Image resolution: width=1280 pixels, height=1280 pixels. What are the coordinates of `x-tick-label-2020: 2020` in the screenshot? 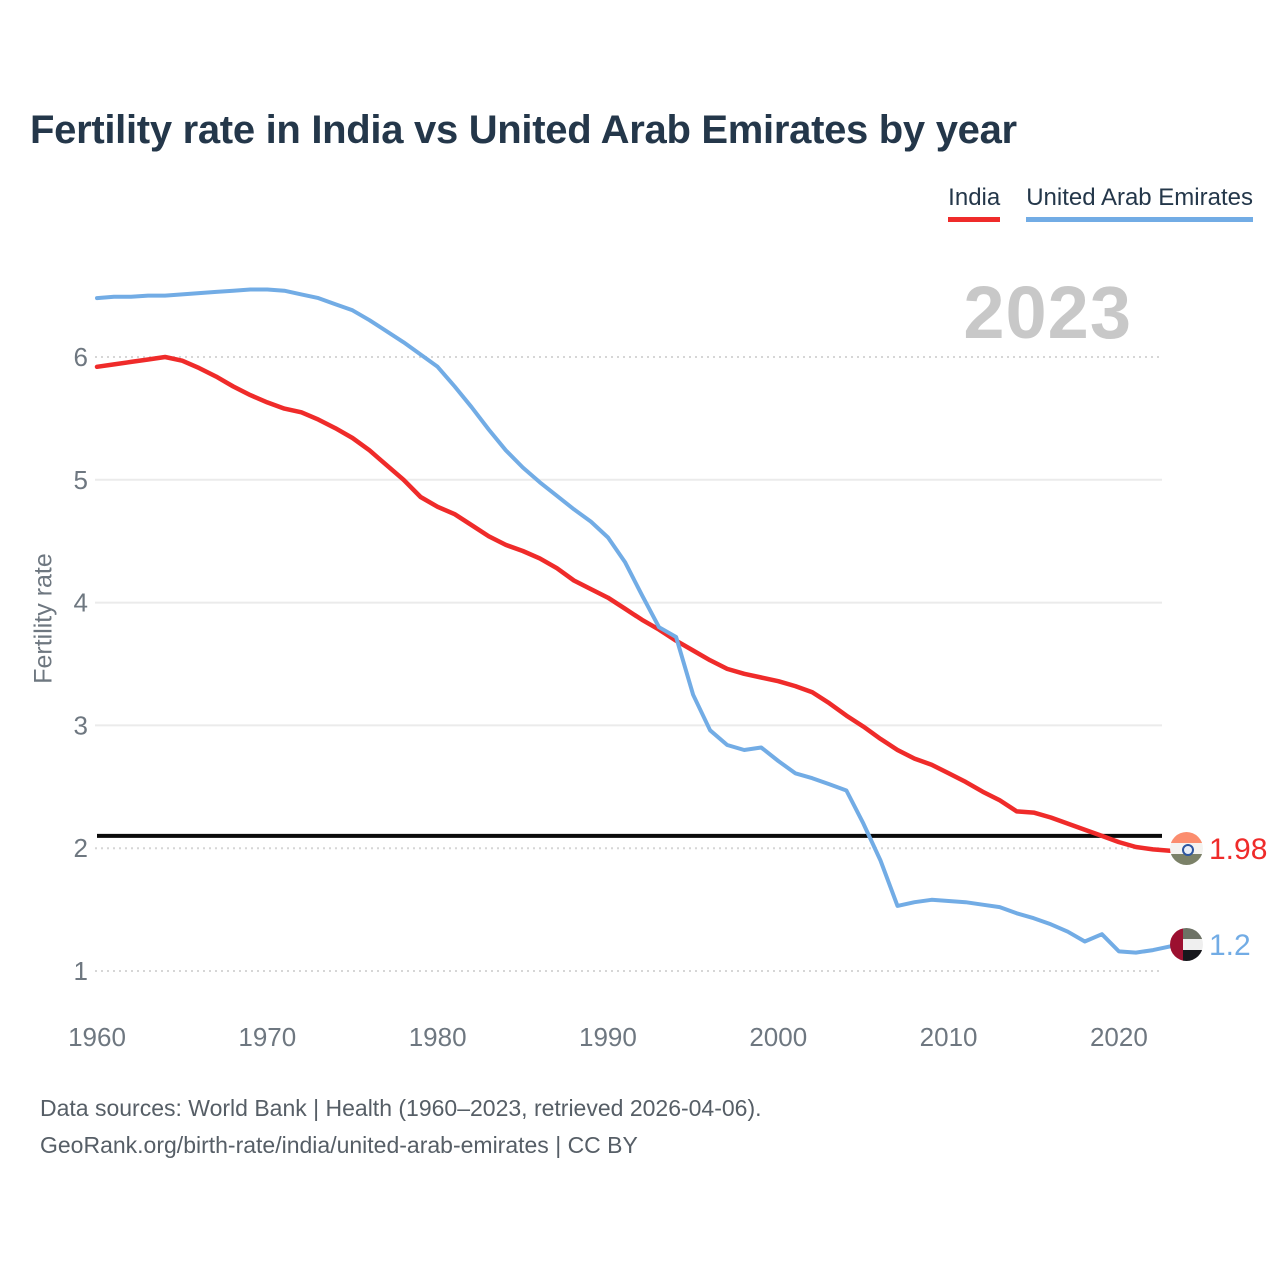 It's located at (1119, 1037).